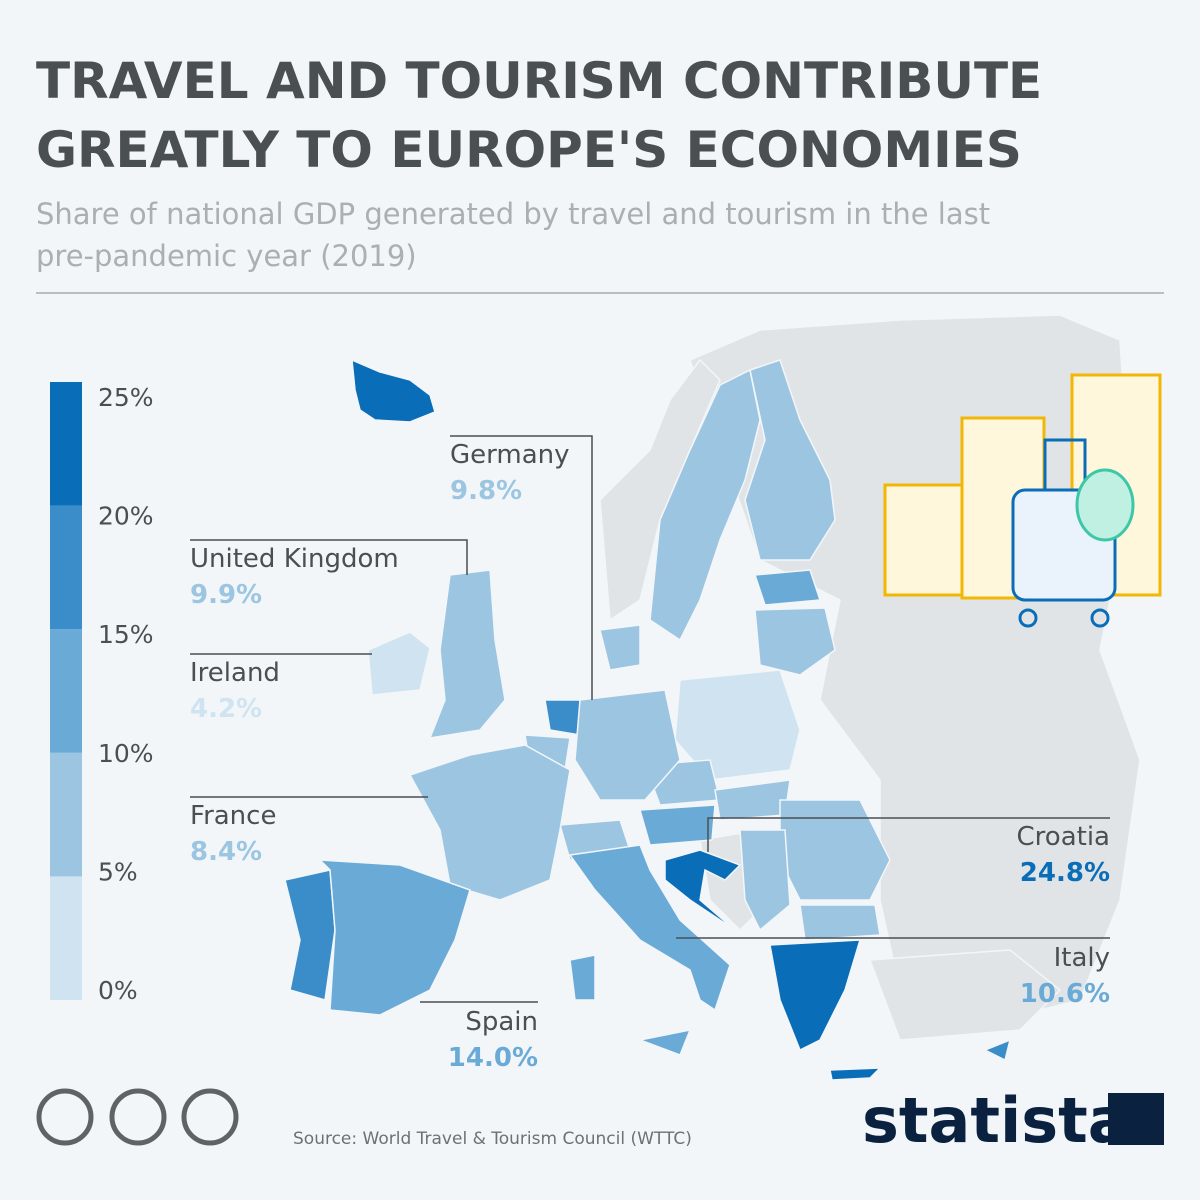  Describe the element at coordinates (840, 922) in the screenshot. I see `bulgaria` at that location.